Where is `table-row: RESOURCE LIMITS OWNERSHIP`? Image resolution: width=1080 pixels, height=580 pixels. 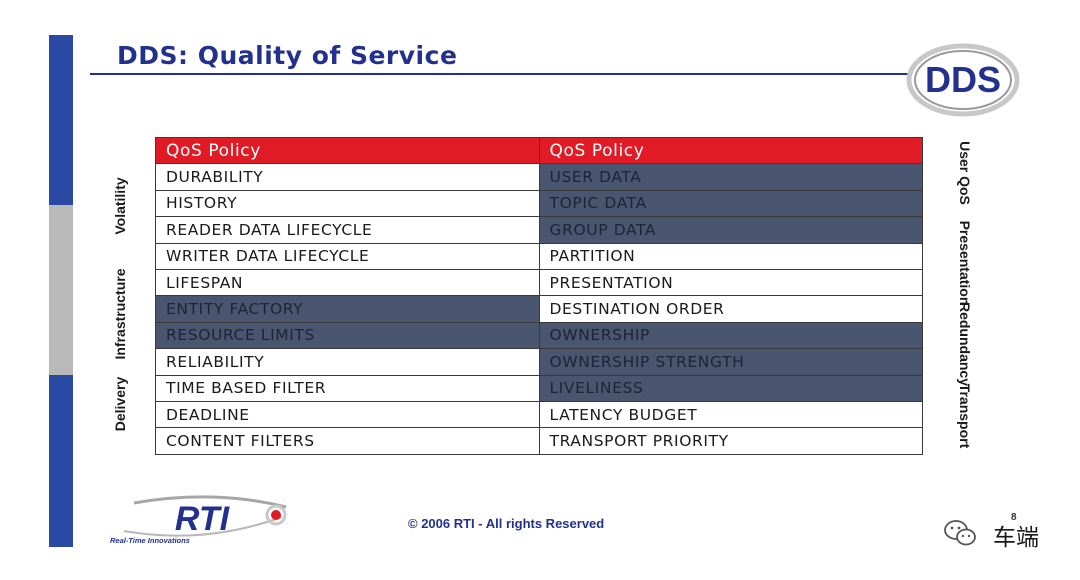 table-row: RESOURCE LIMITS OWNERSHIP is located at coordinates (539, 335).